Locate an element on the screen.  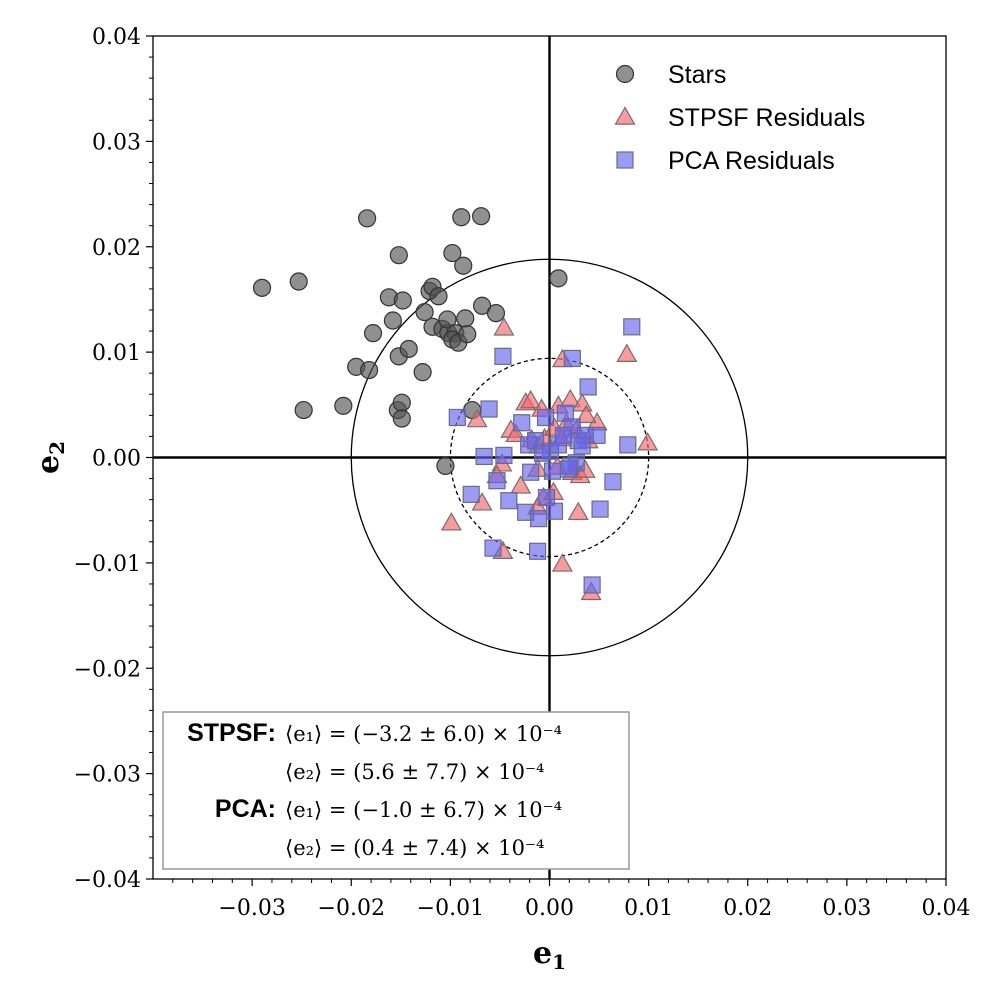
legend-marker-stpsf-residuals is located at coordinates (625, 115).